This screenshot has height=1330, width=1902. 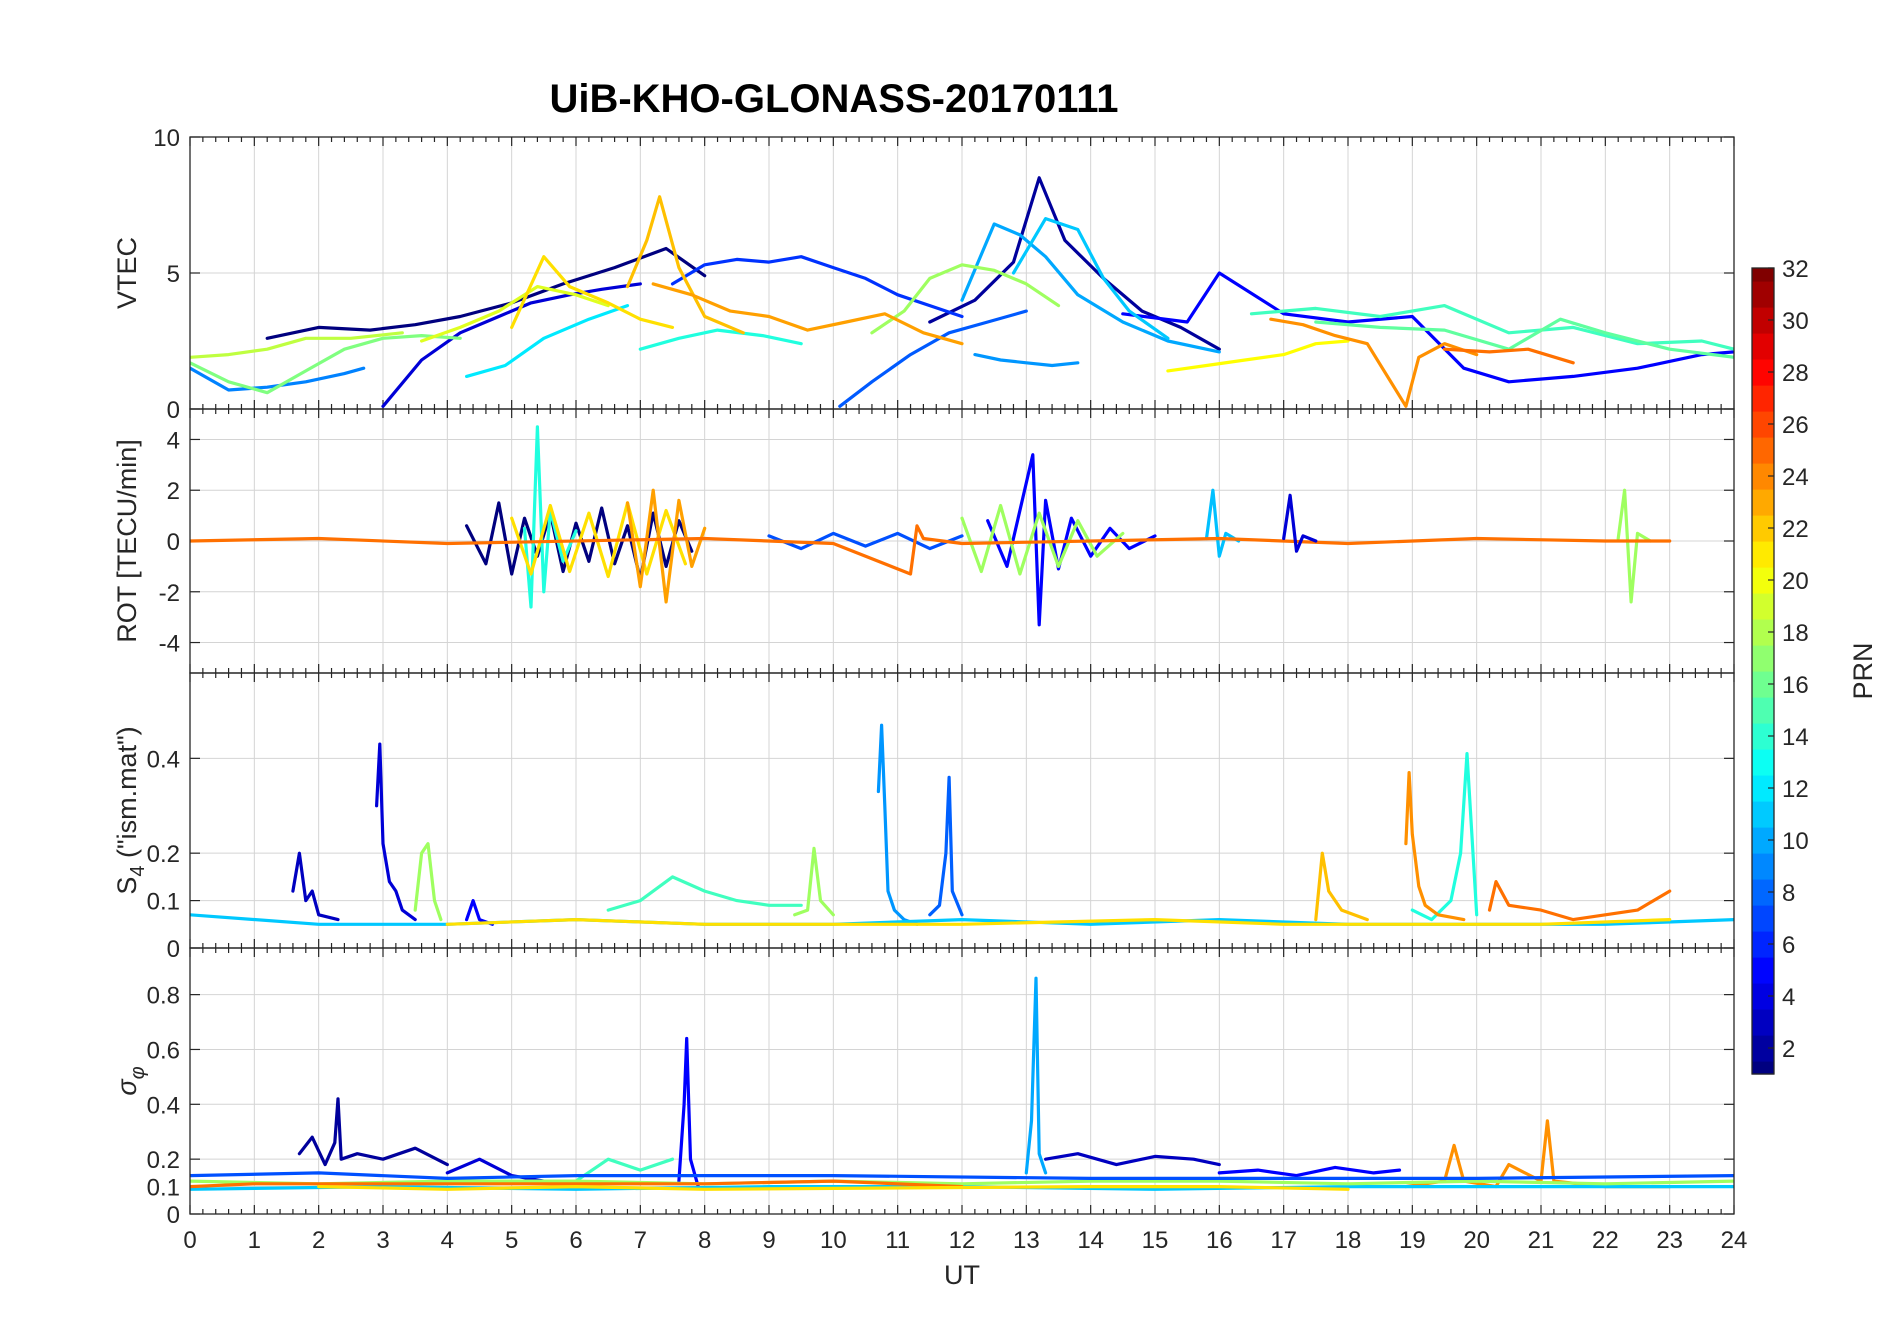 I want to click on x-tick-label: 4, so click(x=447, y=1240).